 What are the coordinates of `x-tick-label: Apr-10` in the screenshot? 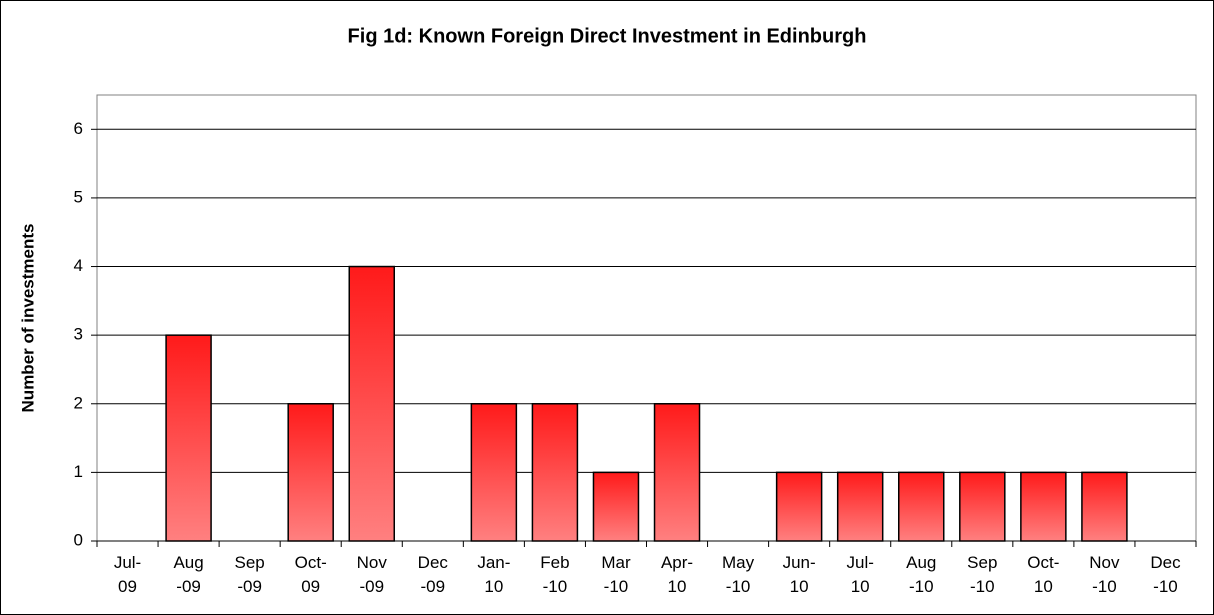 It's located at (677, 574).